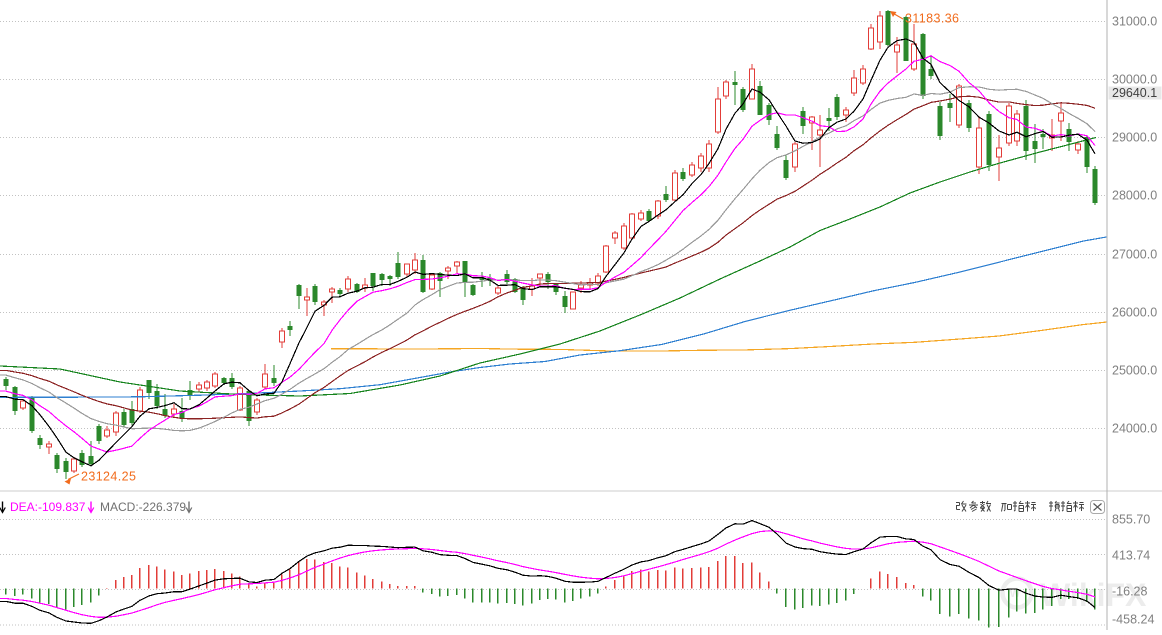 This screenshot has width=1162, height=635. What do you see at coordinates (1133, 620) in the screenshot?
I see `svg-text: -458.24` at bounding box center [1133, 620].